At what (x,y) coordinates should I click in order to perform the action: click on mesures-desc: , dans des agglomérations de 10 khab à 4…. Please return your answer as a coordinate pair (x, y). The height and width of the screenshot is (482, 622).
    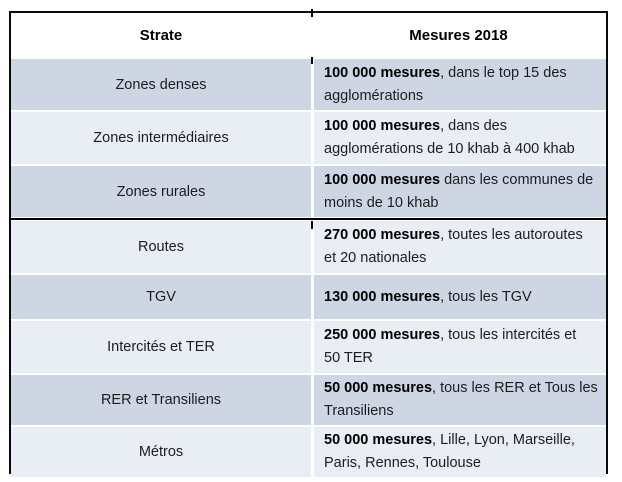
    Looking at the image, I should click on (449, 137).